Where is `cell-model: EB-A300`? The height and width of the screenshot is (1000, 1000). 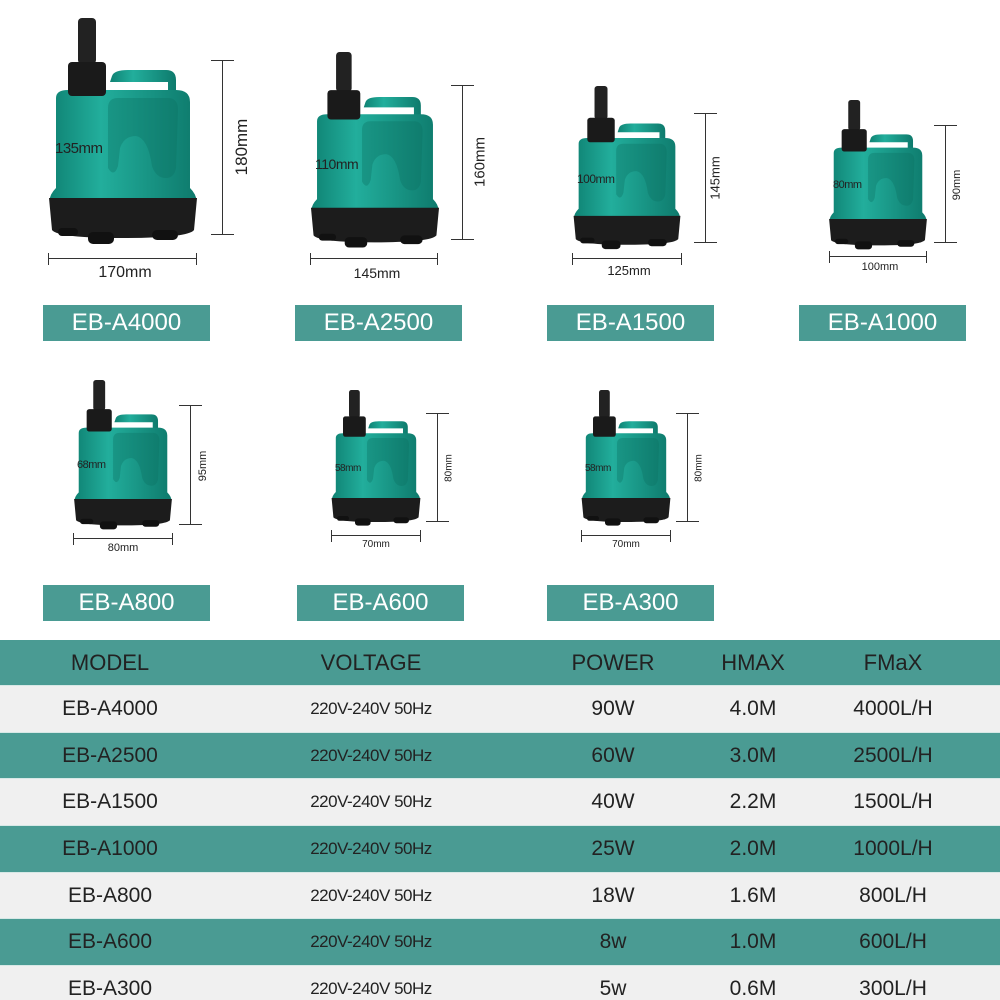 cell-model: EB-A300 is located at coordinates (110, 988).